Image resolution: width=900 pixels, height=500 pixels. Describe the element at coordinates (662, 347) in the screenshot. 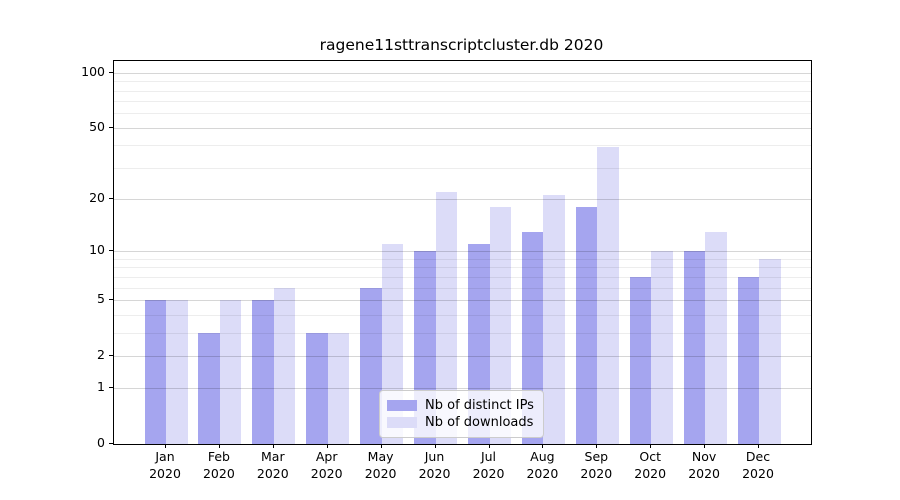

I see `bar-downloads-oct` at that location.